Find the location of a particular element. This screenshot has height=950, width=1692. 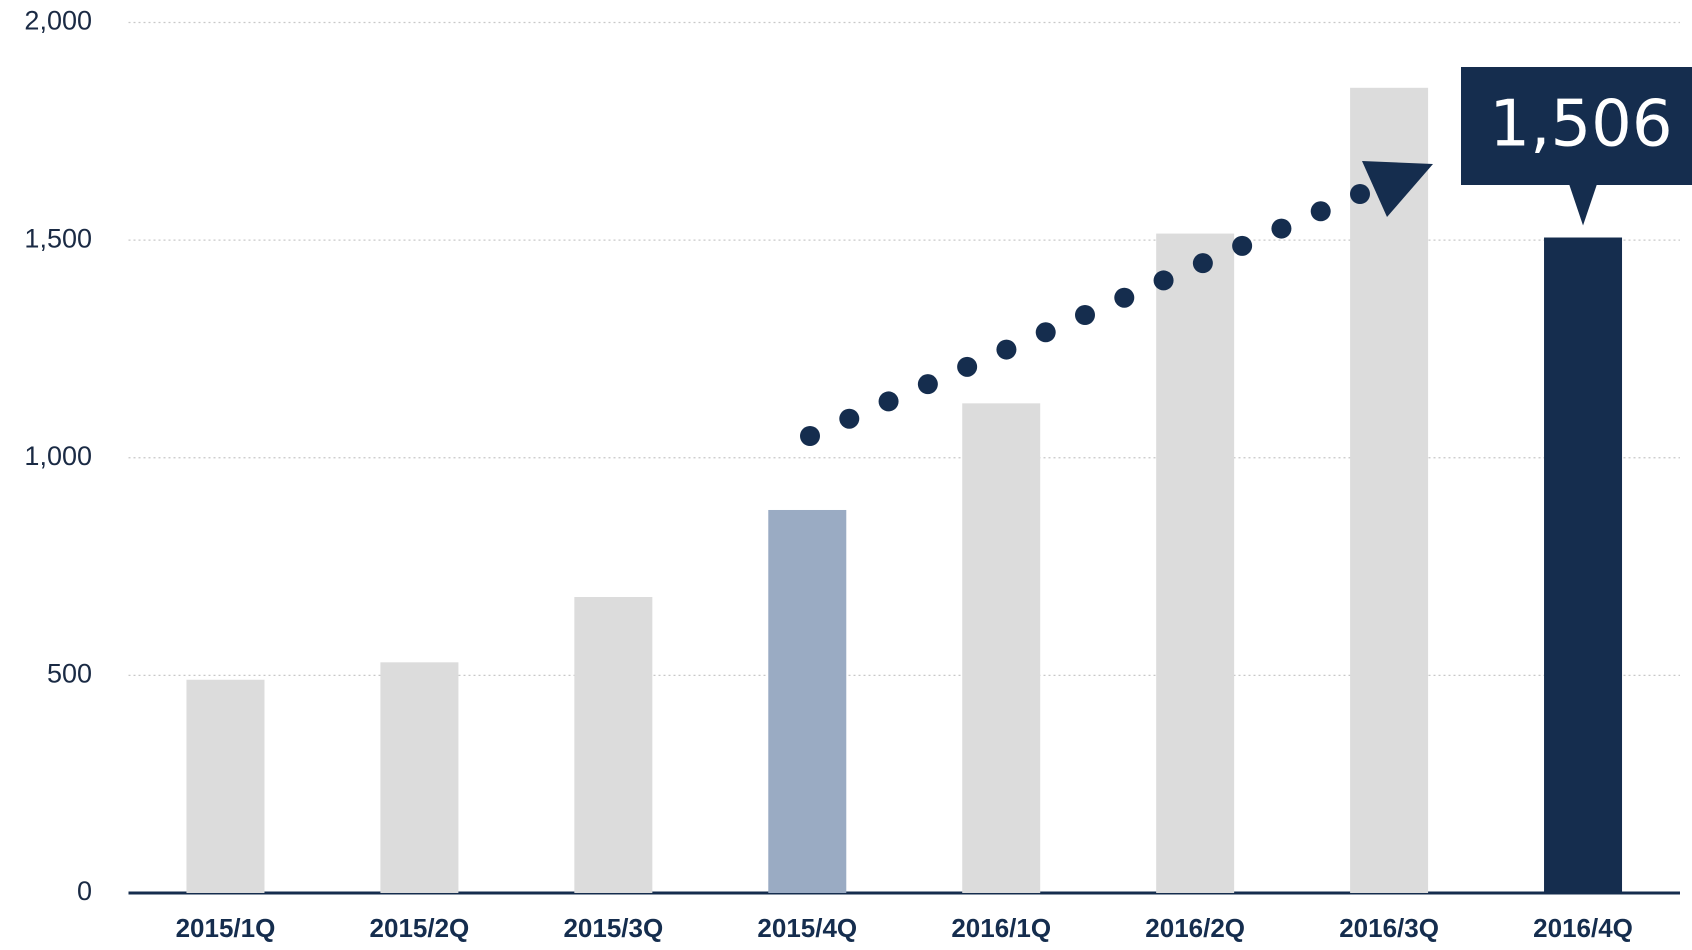

callout-pointer is located at coordinates (1583, 205).